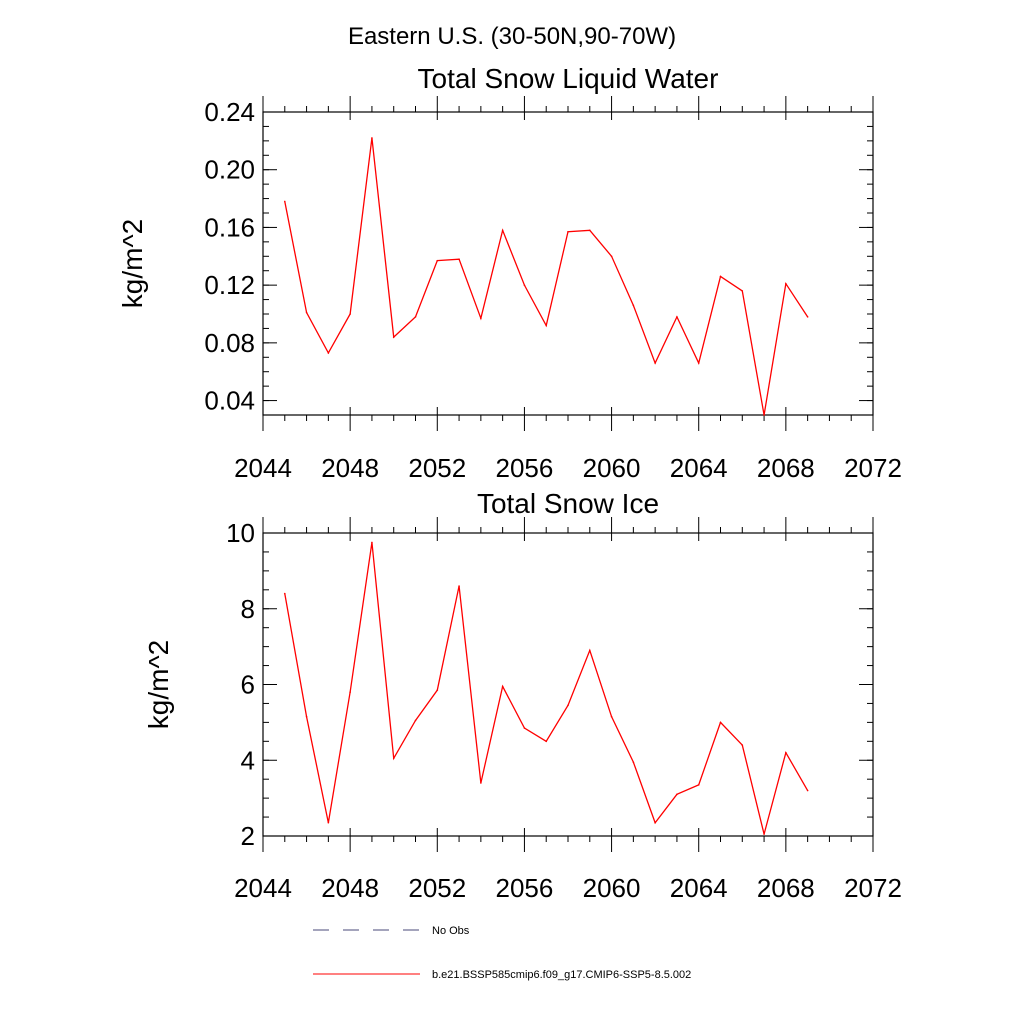  Describe the element at coordinates (229, 343) in the screenshot. I see `y-tick-label: 0.08` at that location.